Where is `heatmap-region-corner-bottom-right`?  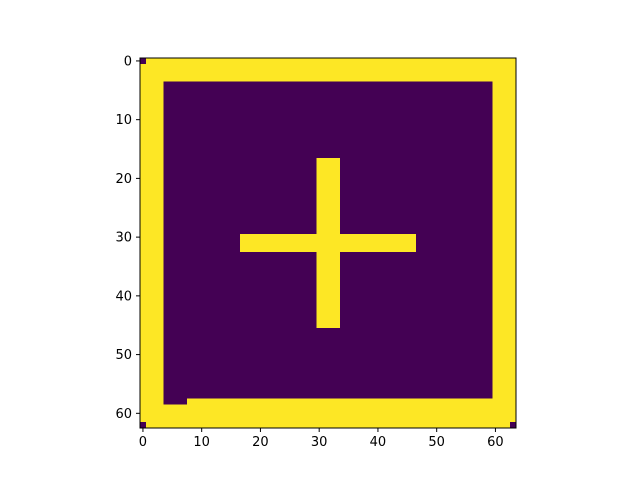 heatmap-region-corner-bottom-right is located at coordinates (513, 425).